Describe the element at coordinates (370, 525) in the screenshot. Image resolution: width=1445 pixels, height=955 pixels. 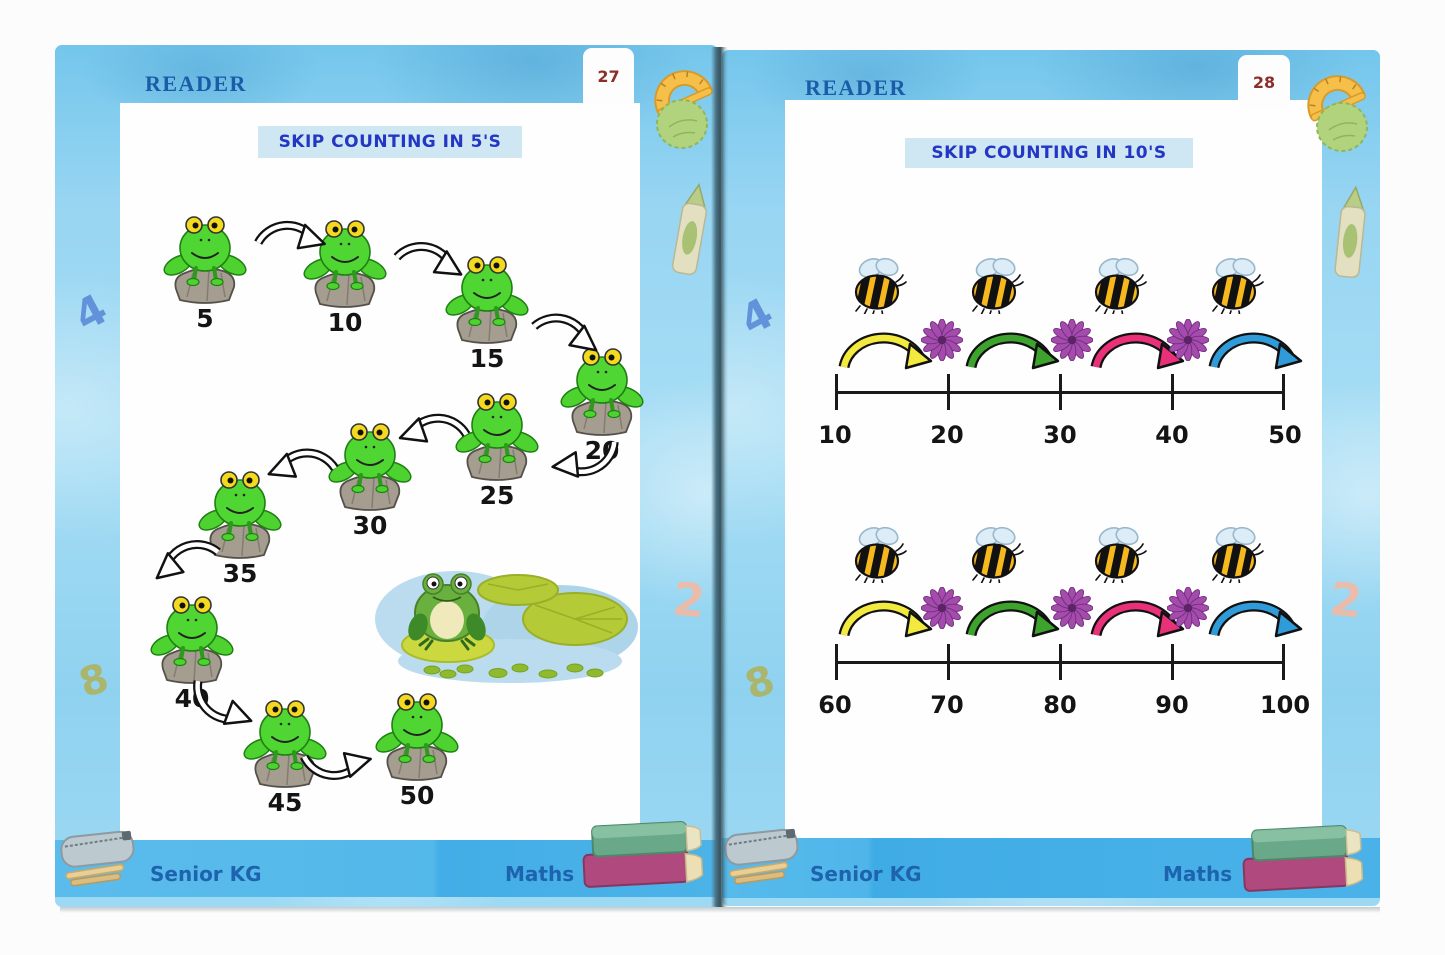
I see `frog-number: 30` at that location.